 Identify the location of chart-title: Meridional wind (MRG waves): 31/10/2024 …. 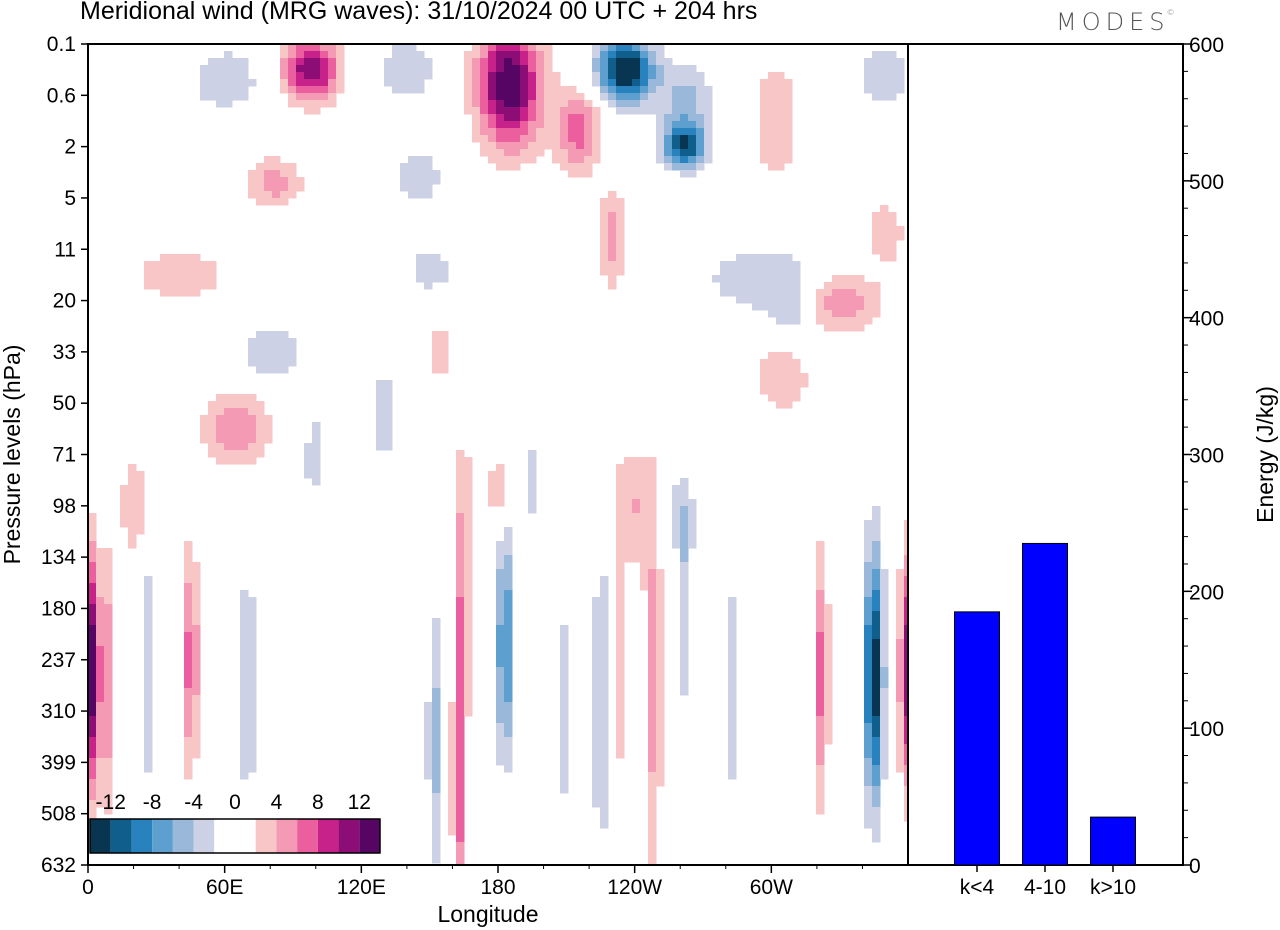
(419, 12).